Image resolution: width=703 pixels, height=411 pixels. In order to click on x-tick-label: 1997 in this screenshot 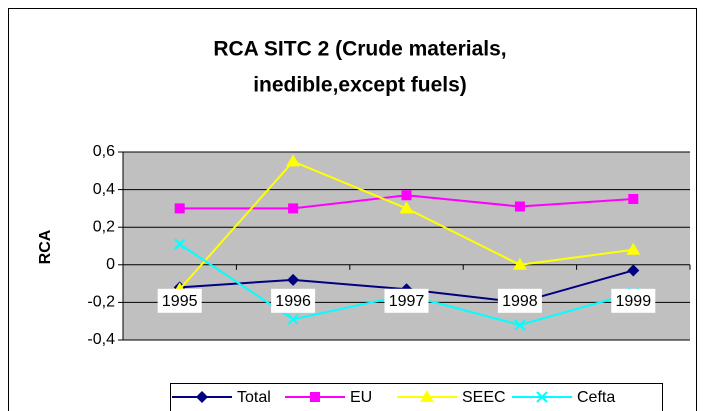, I will do `click(407, 301)`.